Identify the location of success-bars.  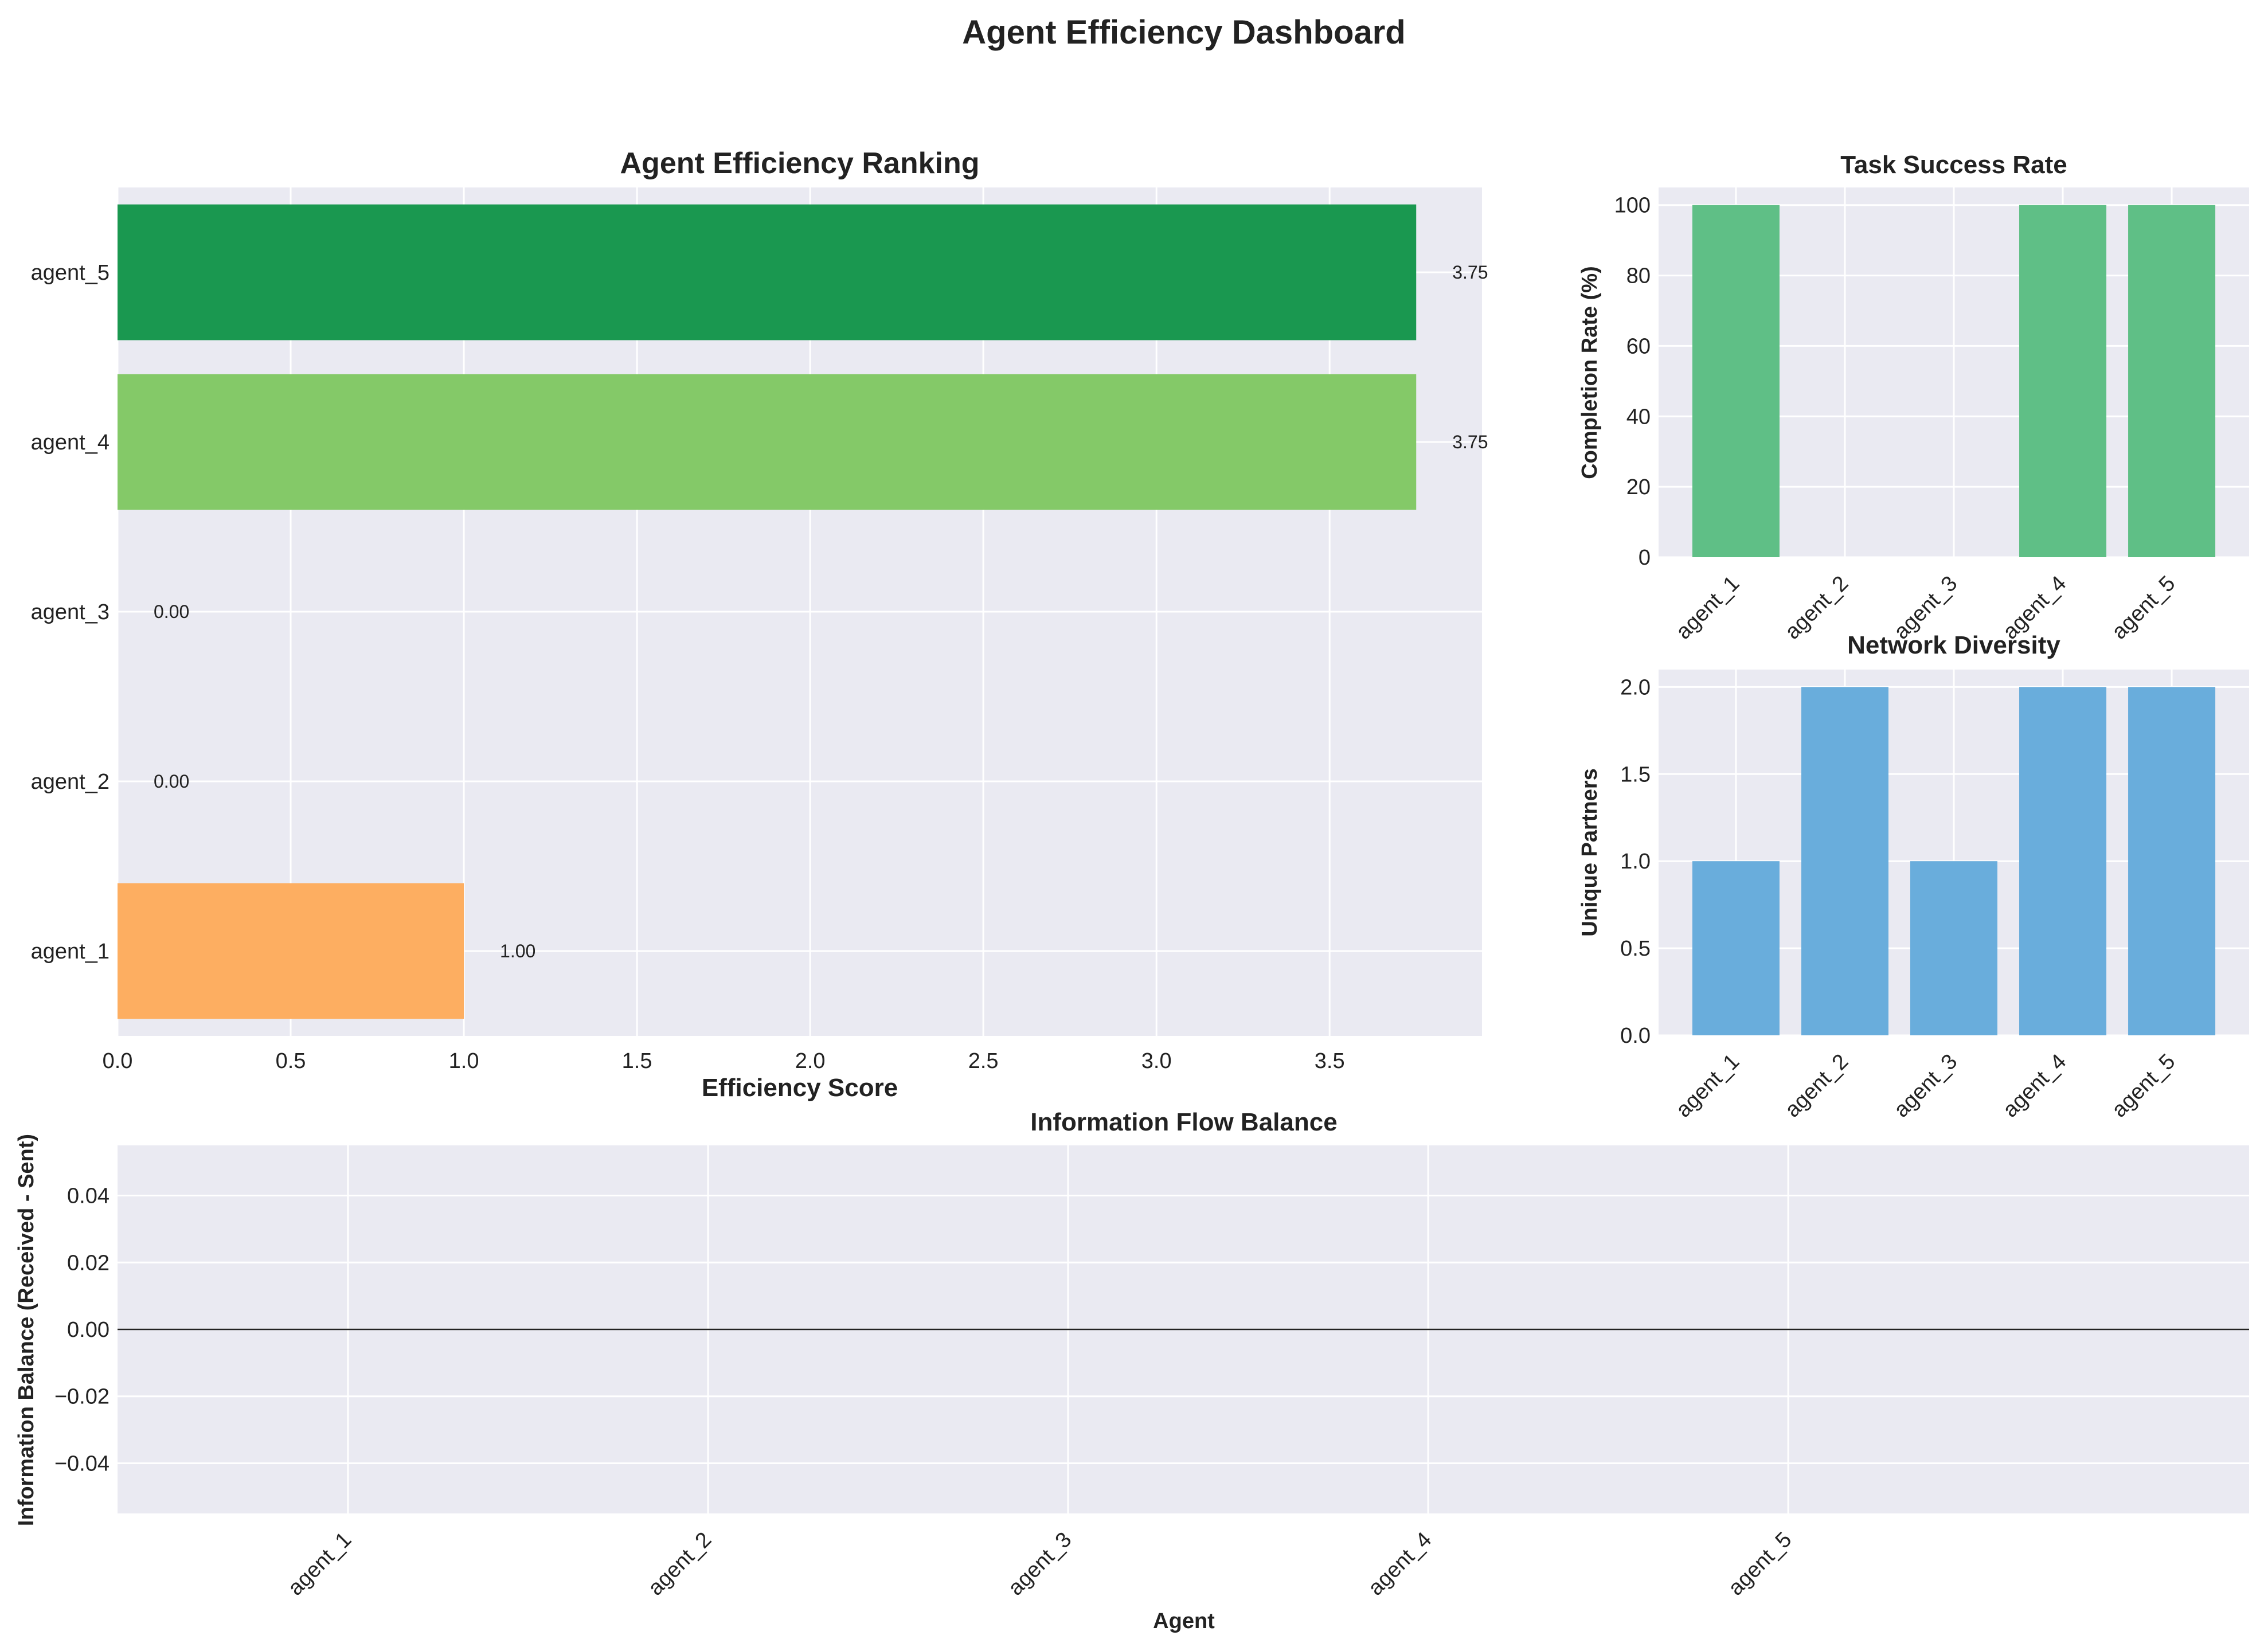
(1954, 381).